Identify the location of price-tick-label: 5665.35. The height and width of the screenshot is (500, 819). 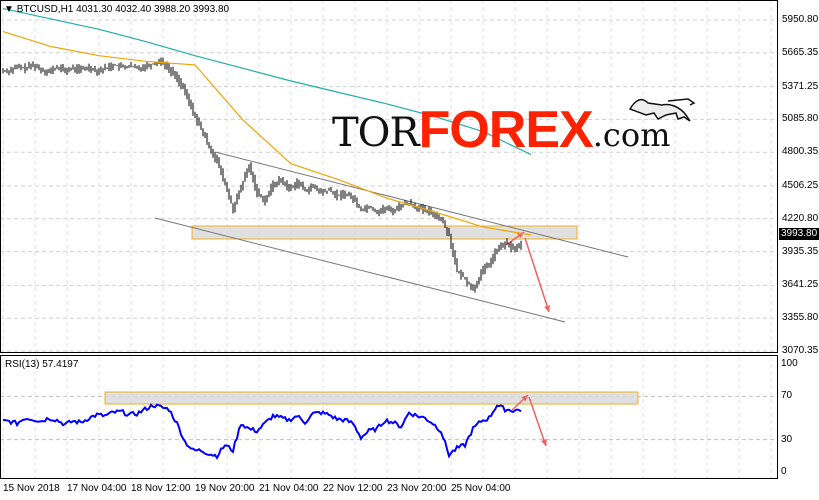
(800, 52).